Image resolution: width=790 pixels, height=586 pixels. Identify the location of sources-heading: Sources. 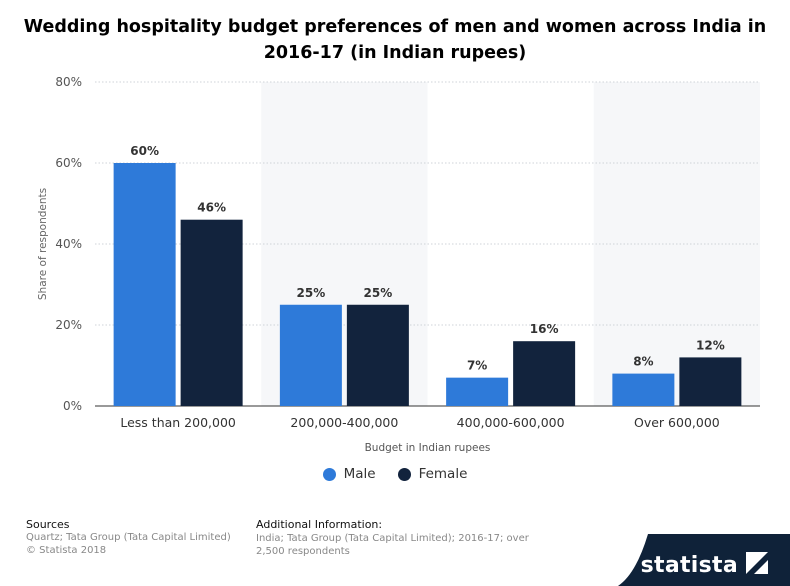
(48, 524).